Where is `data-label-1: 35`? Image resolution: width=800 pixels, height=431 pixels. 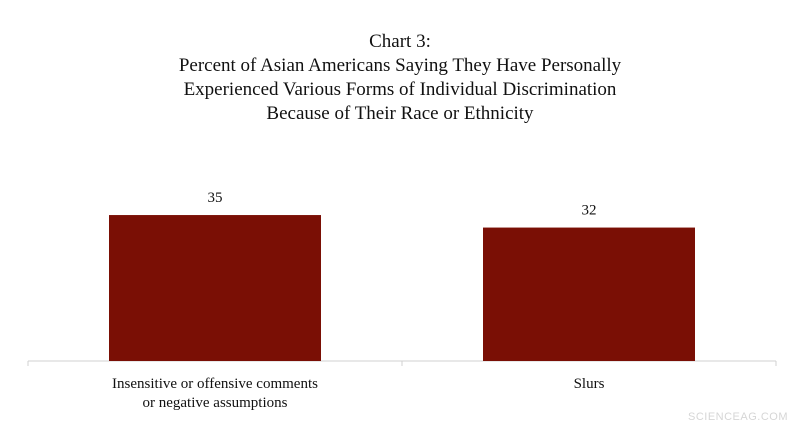
data-label-1: 35 is located at coordinates (215, 198).